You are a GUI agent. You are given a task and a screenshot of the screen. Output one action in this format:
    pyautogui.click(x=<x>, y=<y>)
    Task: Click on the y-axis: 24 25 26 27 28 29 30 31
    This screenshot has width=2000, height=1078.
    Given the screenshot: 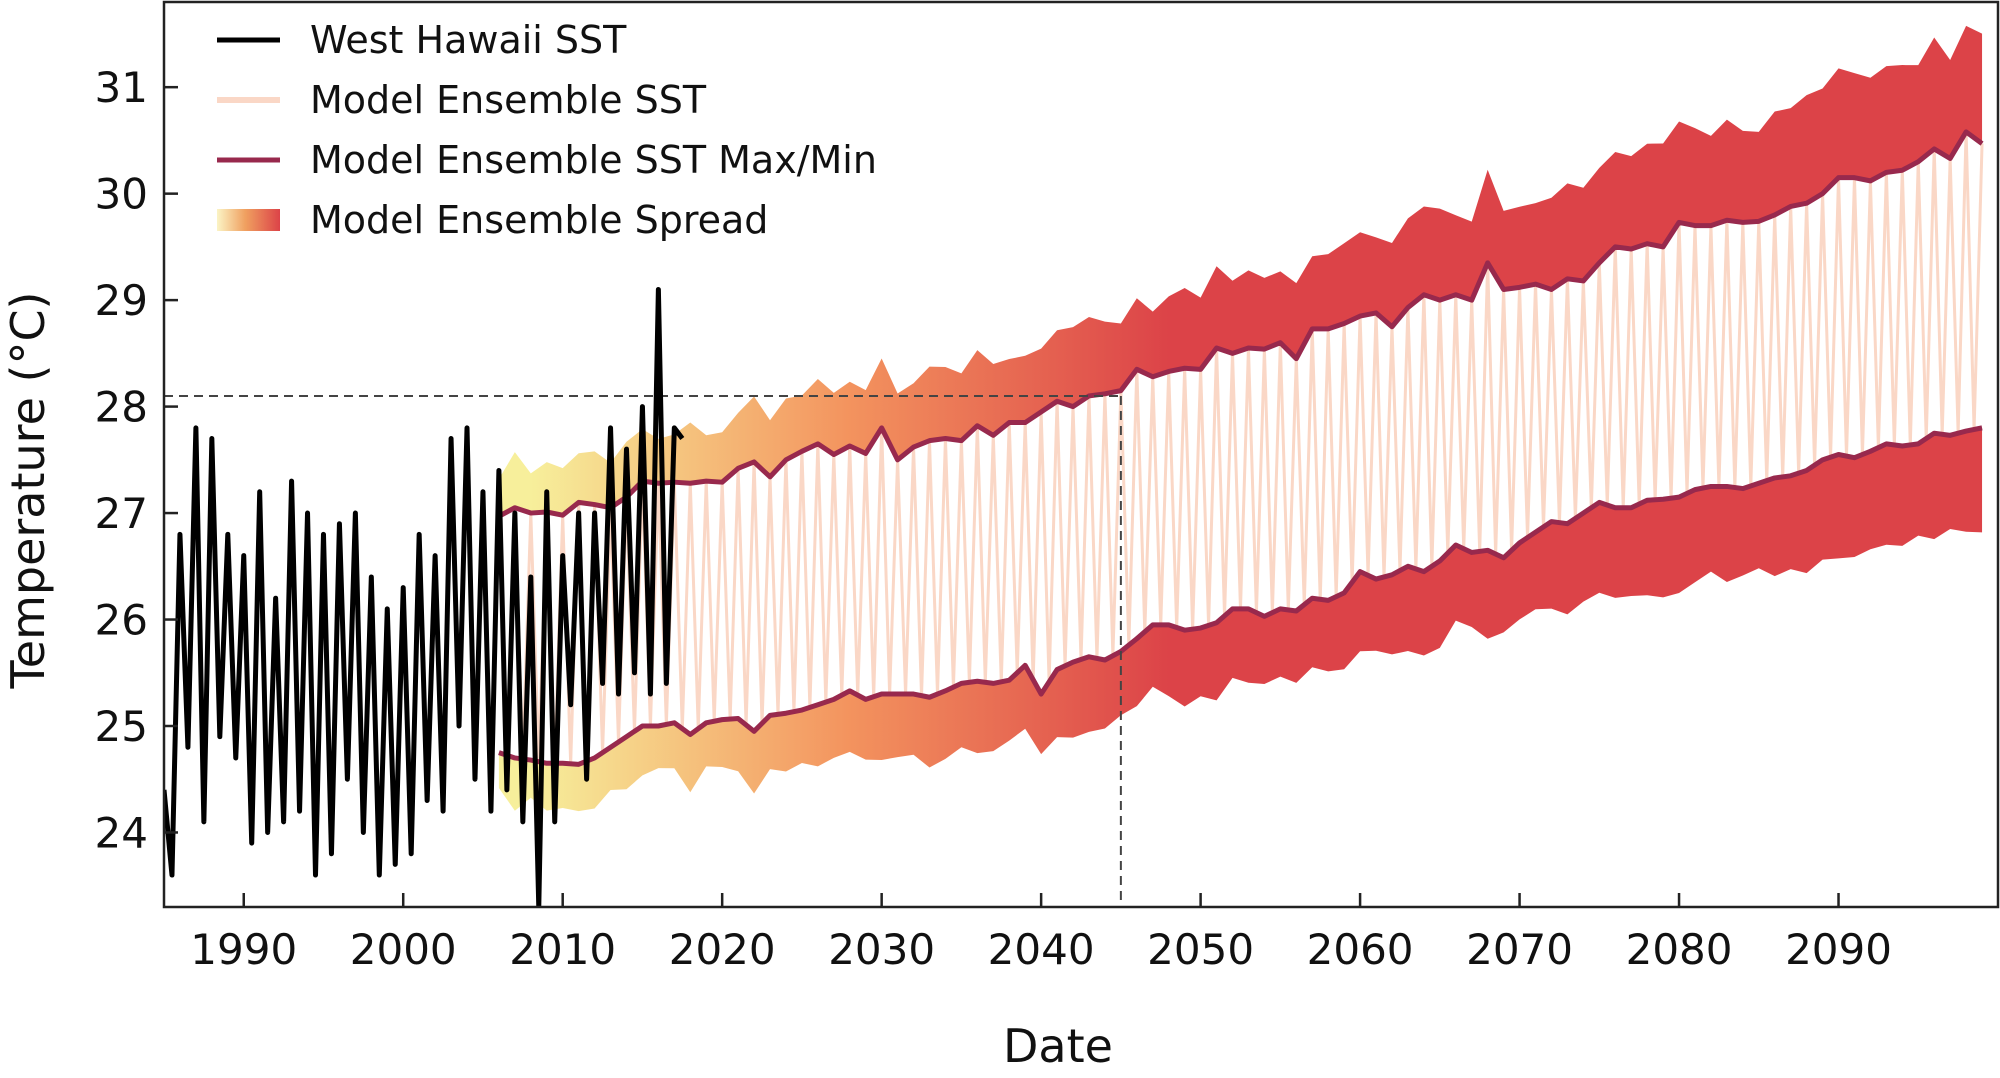 What is the action you would take?
    pyautogui.click(x=136, y=460)
    